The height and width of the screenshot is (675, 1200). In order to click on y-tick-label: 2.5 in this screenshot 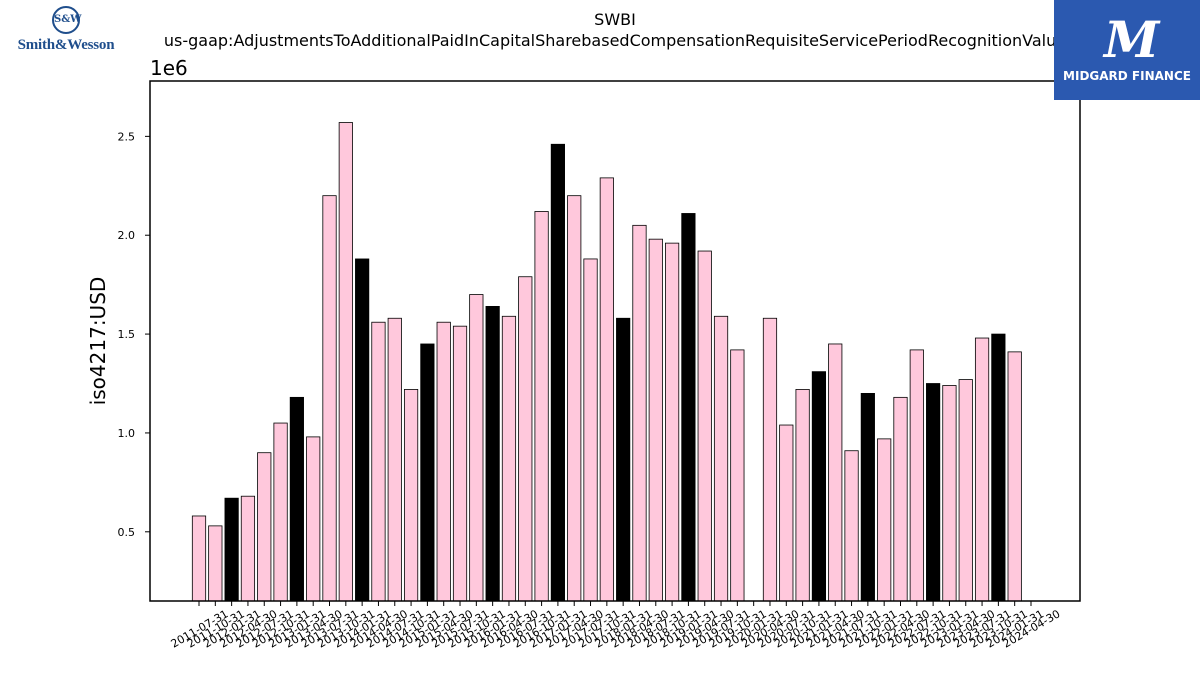, I will do `click(127, 136)`.